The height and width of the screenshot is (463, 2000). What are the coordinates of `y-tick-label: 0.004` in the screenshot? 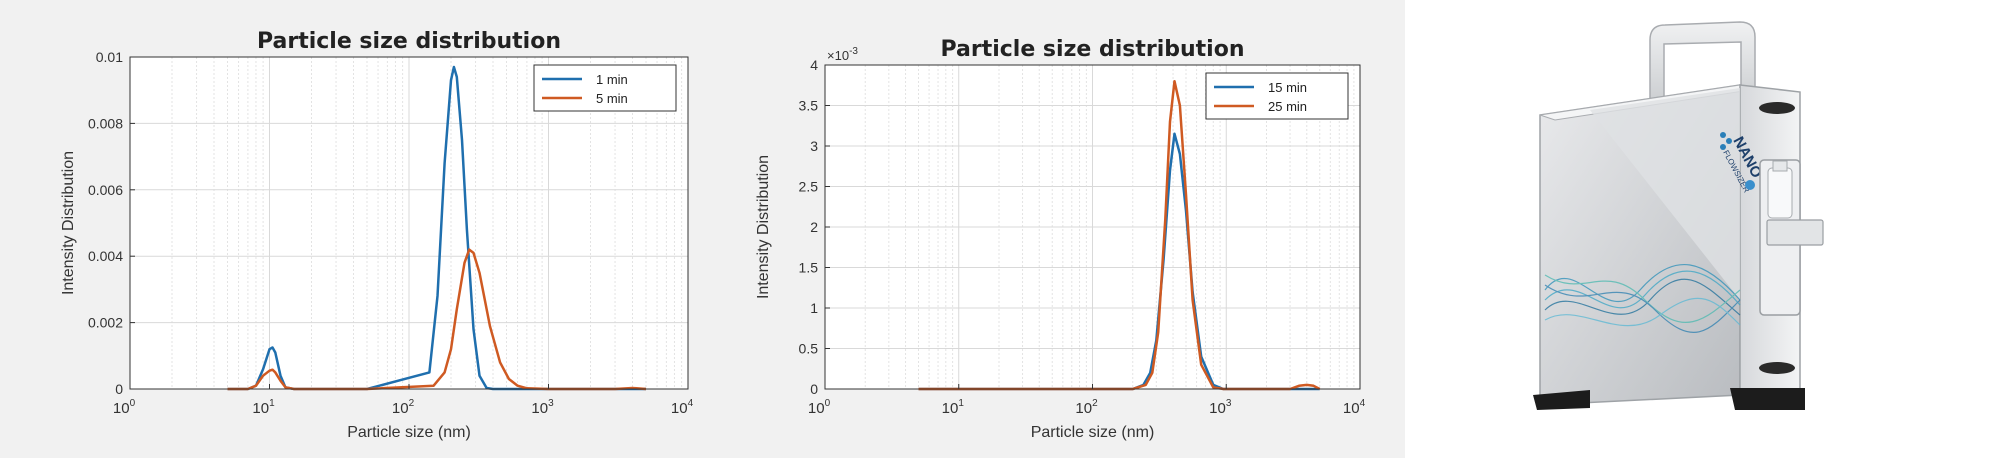 It's located at (105, 256).